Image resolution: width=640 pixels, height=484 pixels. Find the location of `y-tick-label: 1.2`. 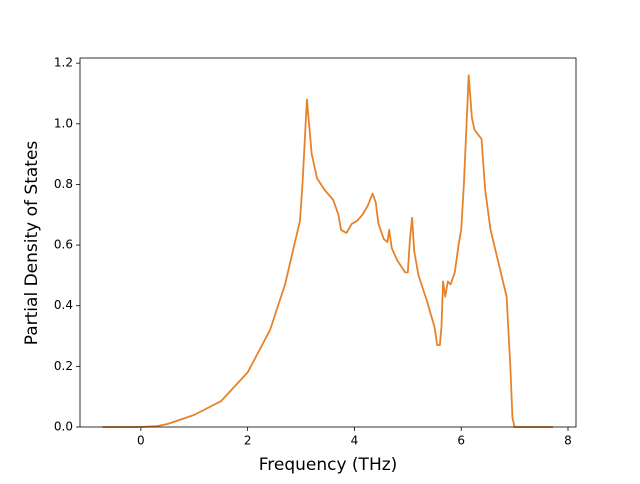

y-tick-label: 1.2 is located at coordinates (63, 63).